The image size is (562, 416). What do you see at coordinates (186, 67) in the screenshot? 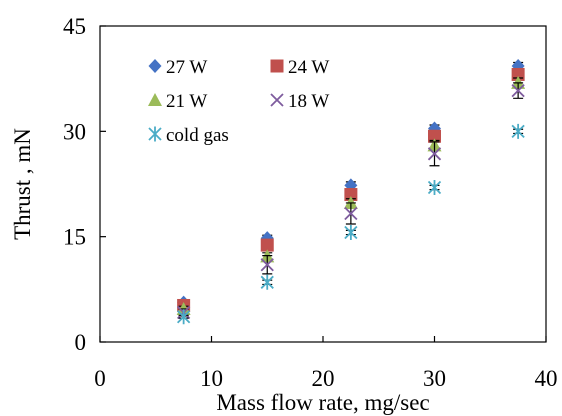
I see `legend-label: 27 W` at bounding box center [186, 67].